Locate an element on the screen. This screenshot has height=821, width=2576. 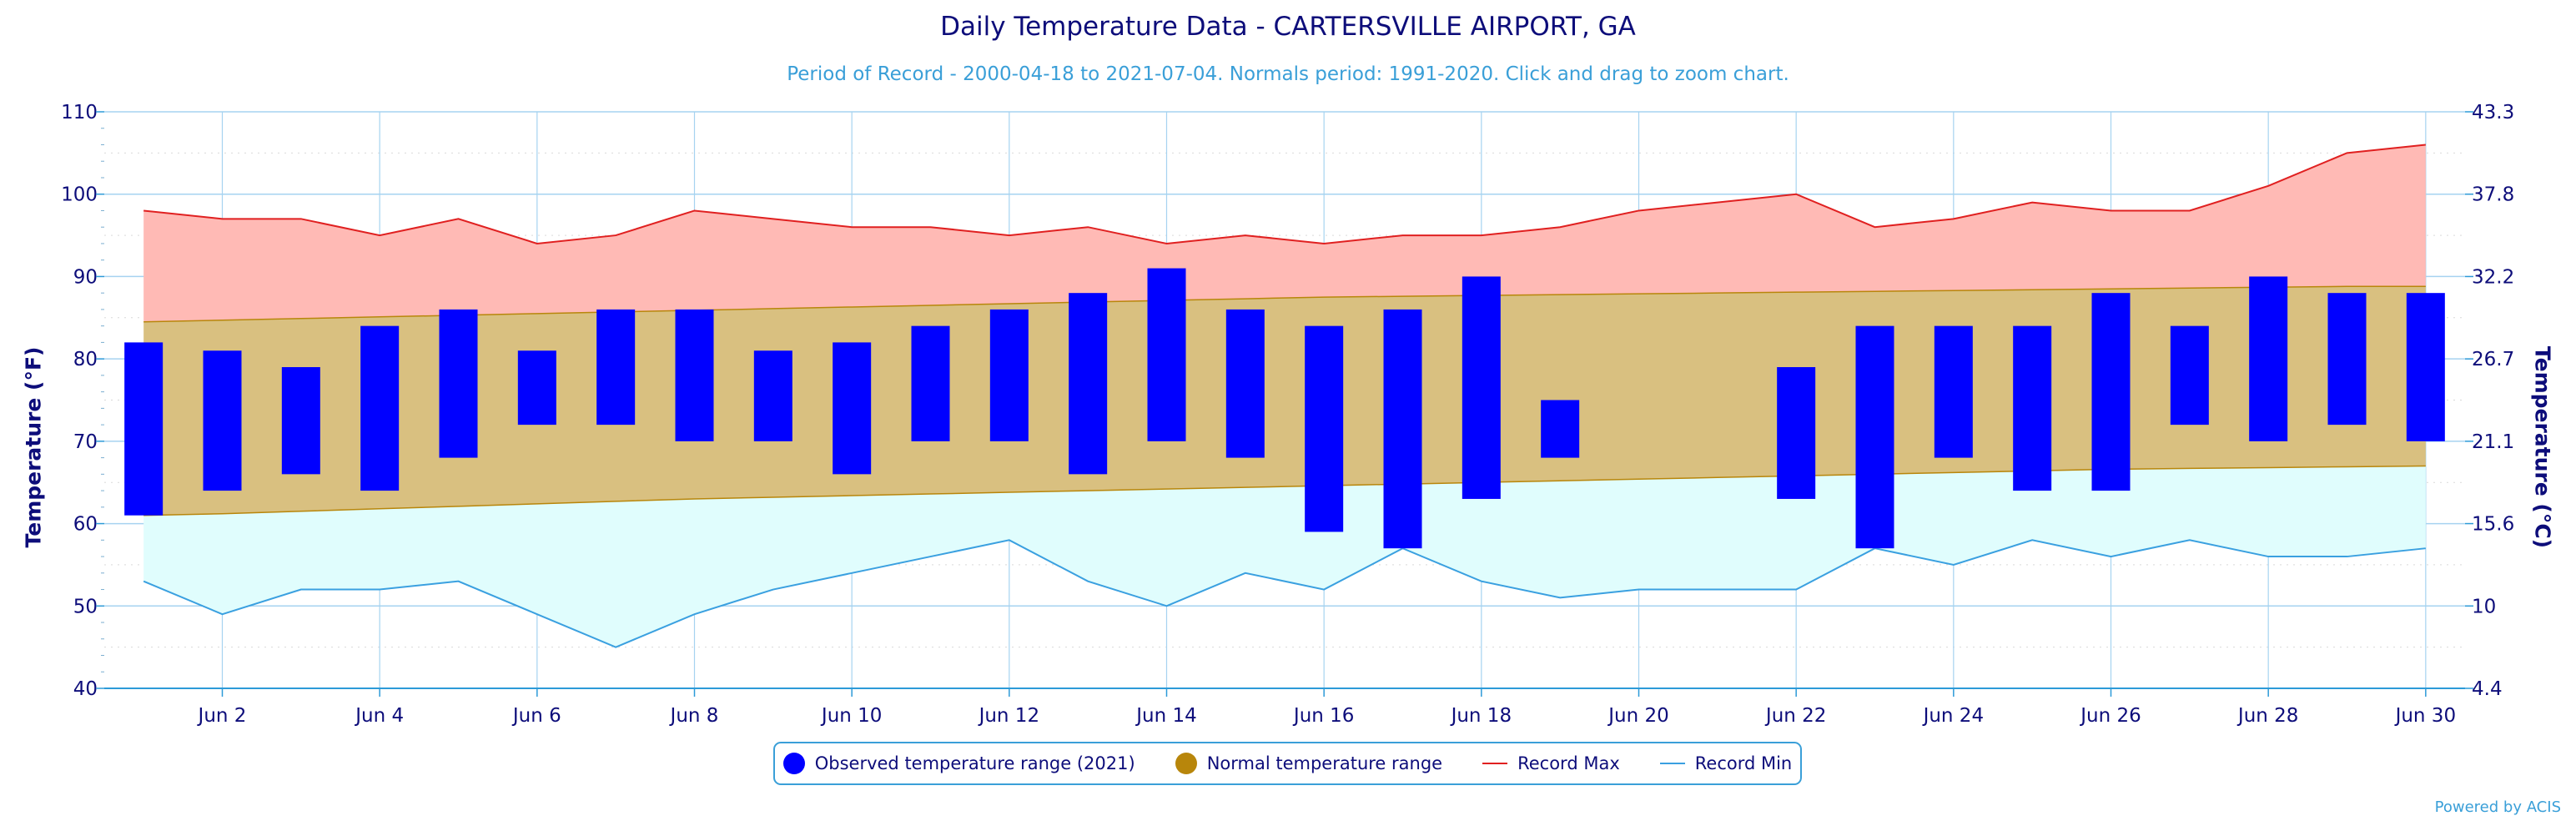
y-right-tick-label: 32.2 is located at coordinates (2493, 277).